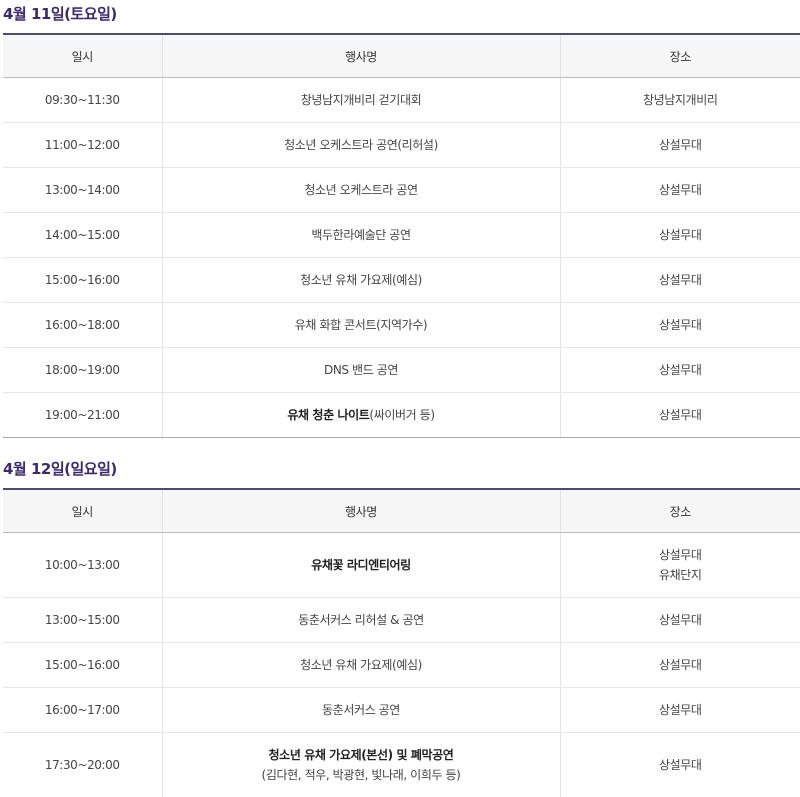 This screenshot has height=797, width=800. Describe the element at coordinates (361, 775) in the screenshot. I see `event-detail: (김다현, 적우, 박광현, 빛나래, 이희두 등)` at that location.